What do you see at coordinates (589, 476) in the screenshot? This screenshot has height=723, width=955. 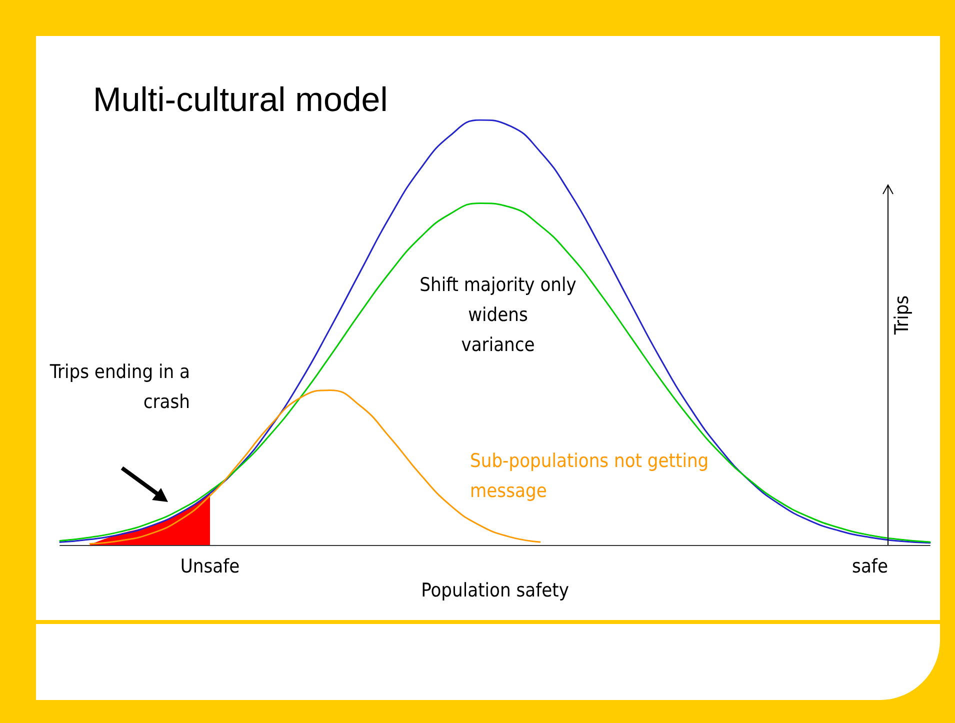 I see `series-label: Sub-populations not getting message` at bounding box center [589, 476].